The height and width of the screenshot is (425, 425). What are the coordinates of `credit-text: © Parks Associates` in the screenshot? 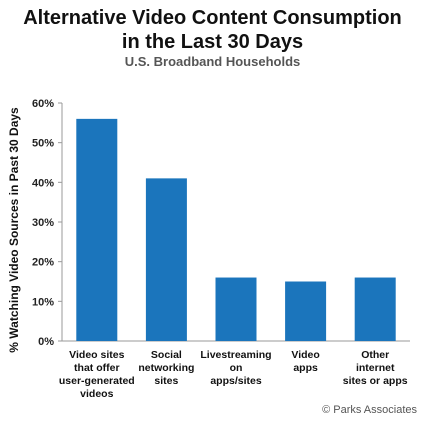 It's located at (369, 410).